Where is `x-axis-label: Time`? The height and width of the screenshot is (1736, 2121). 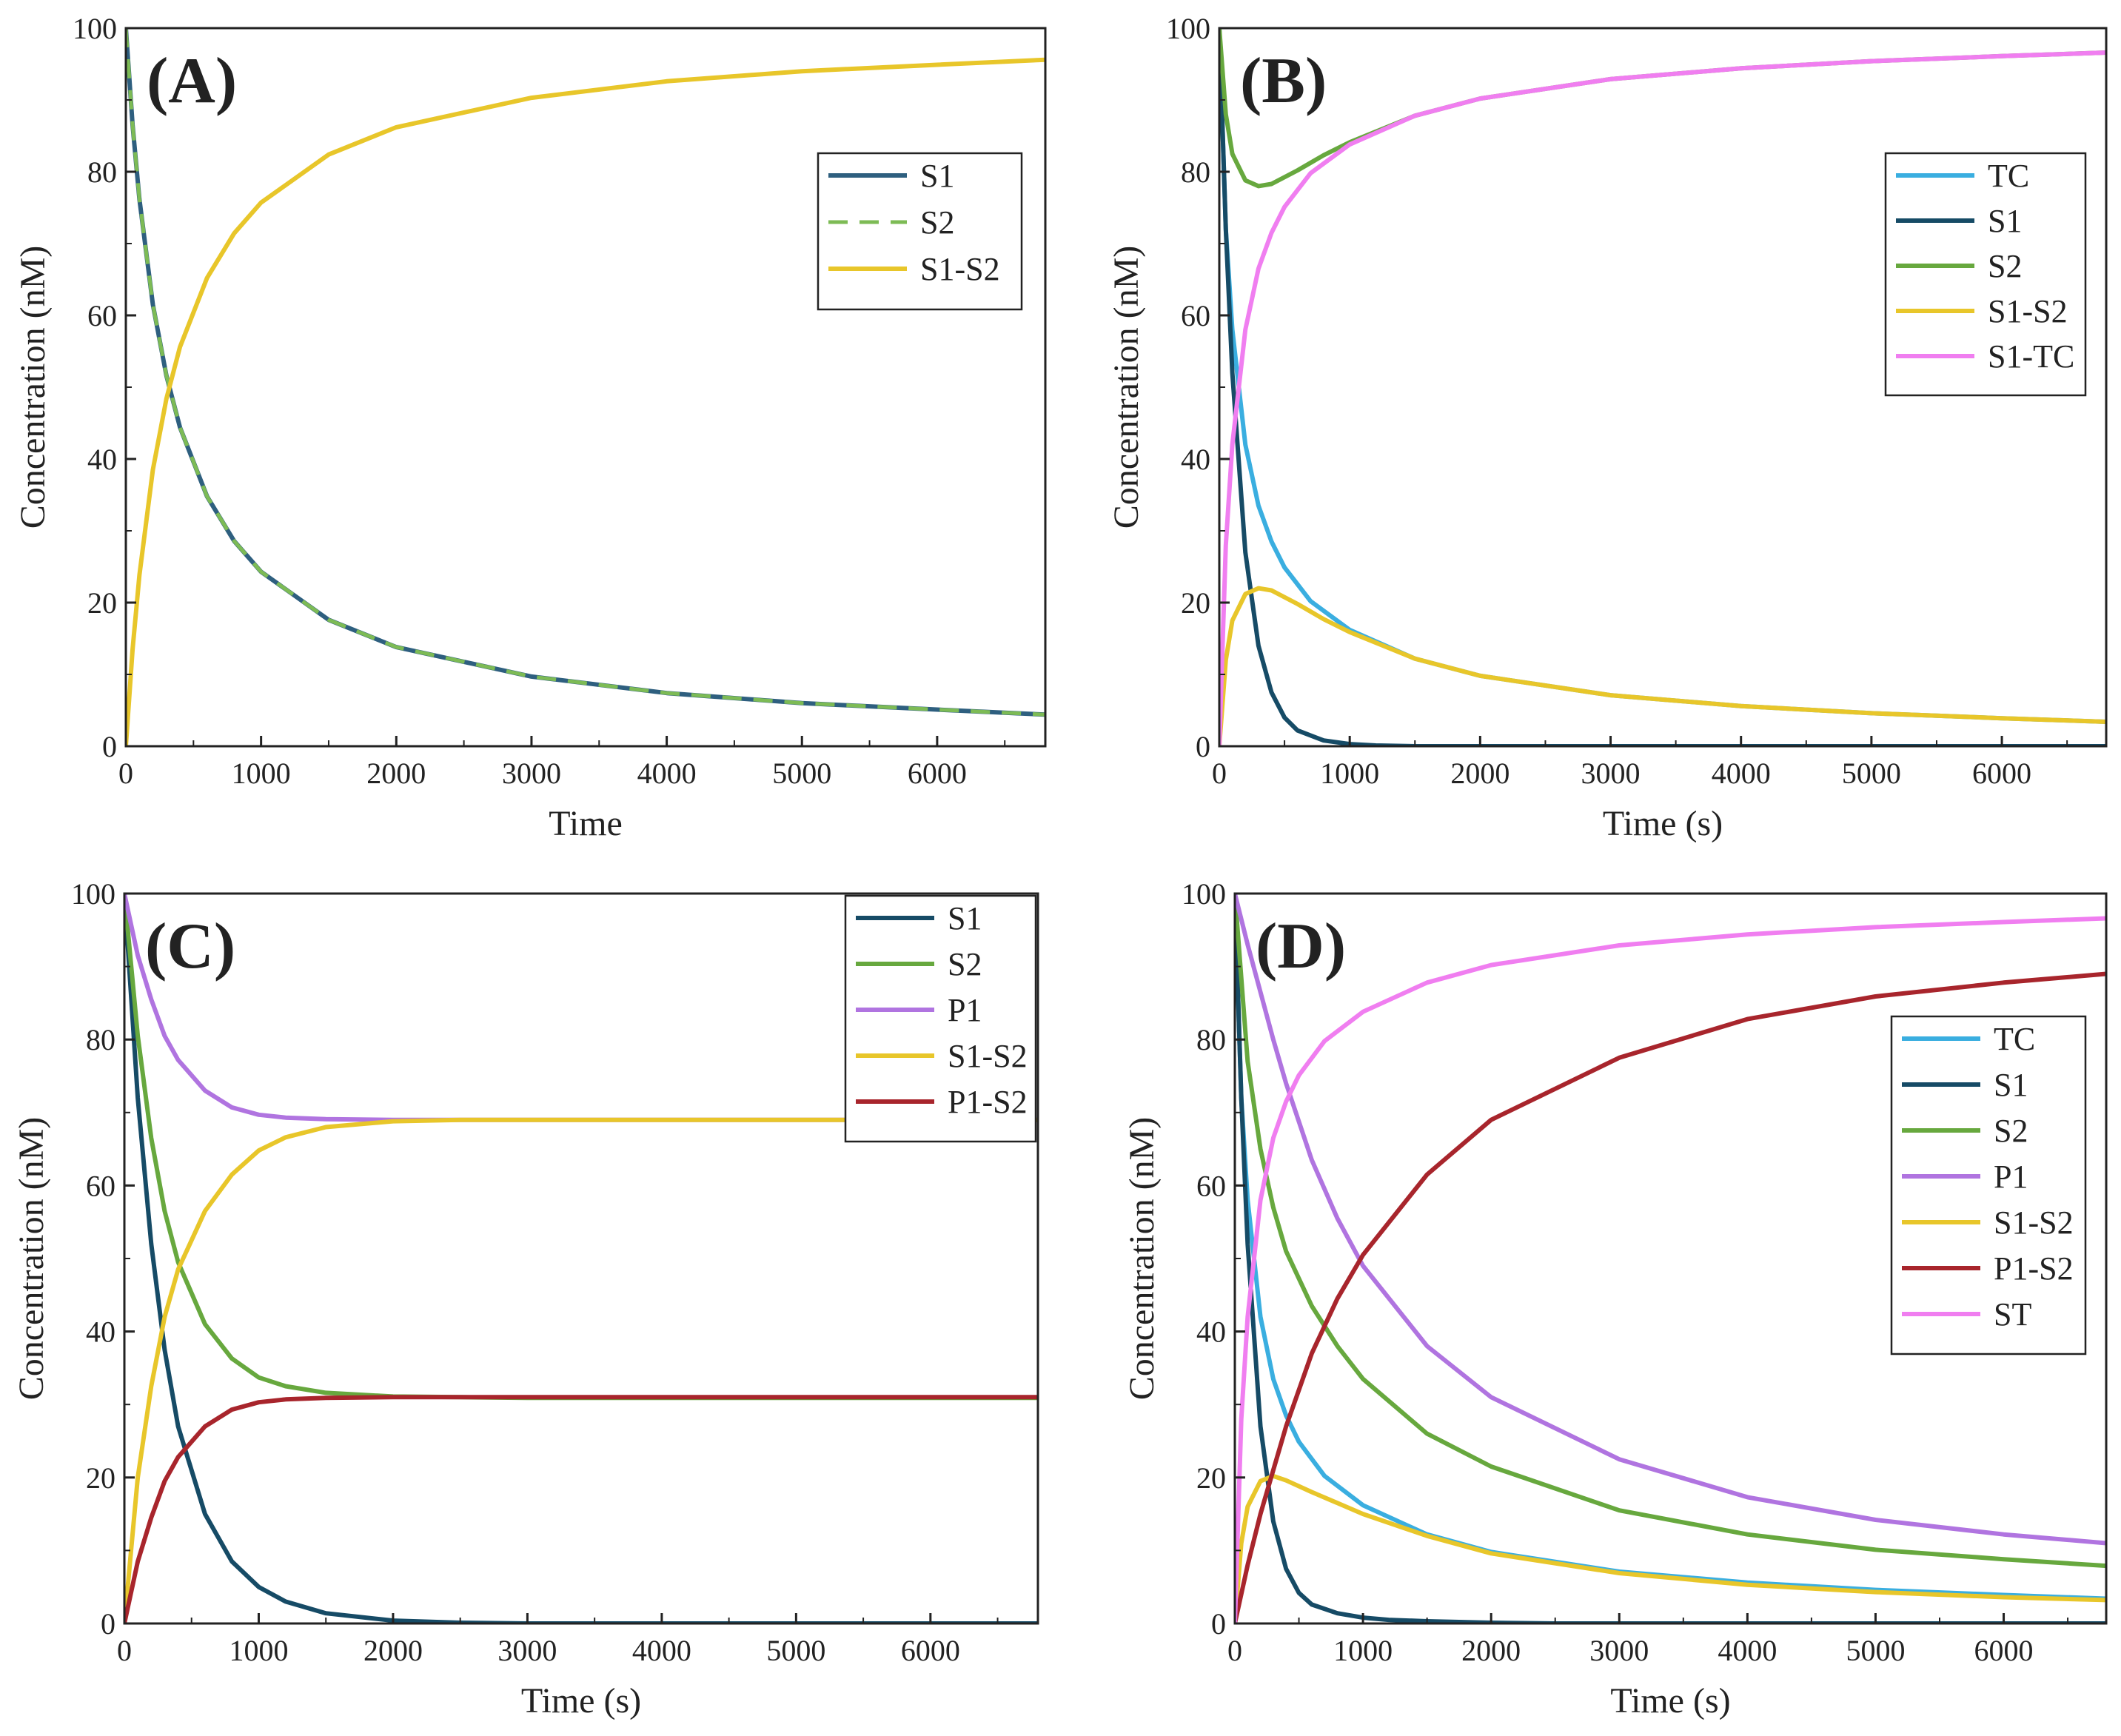 x-axis-label: Time is located at coordinates (586, 823).